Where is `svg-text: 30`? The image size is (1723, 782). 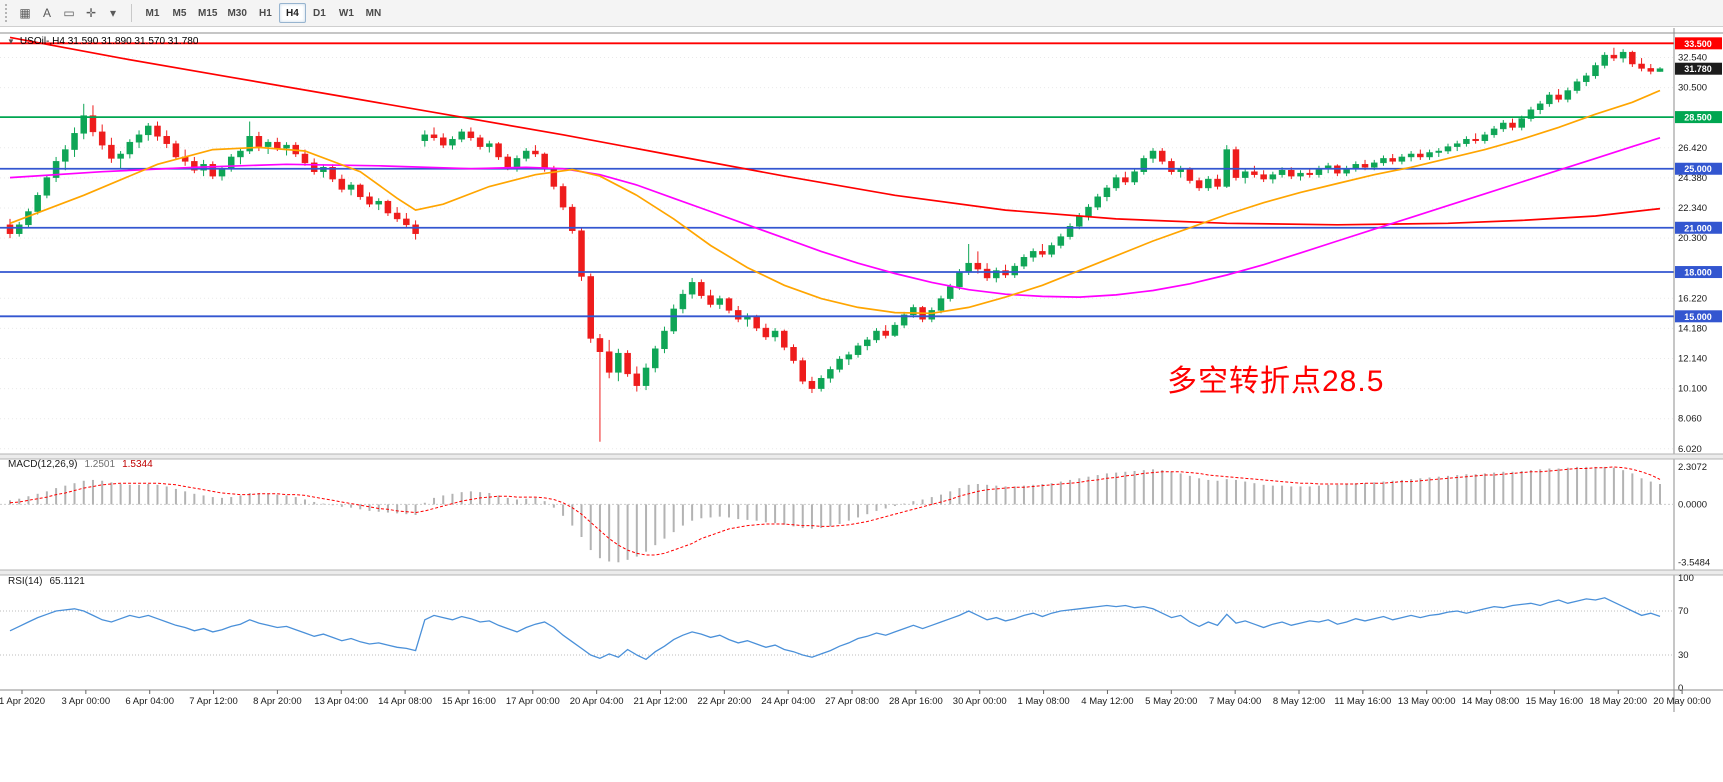
svg-text: 30 is located at coordinates (1683, 655).